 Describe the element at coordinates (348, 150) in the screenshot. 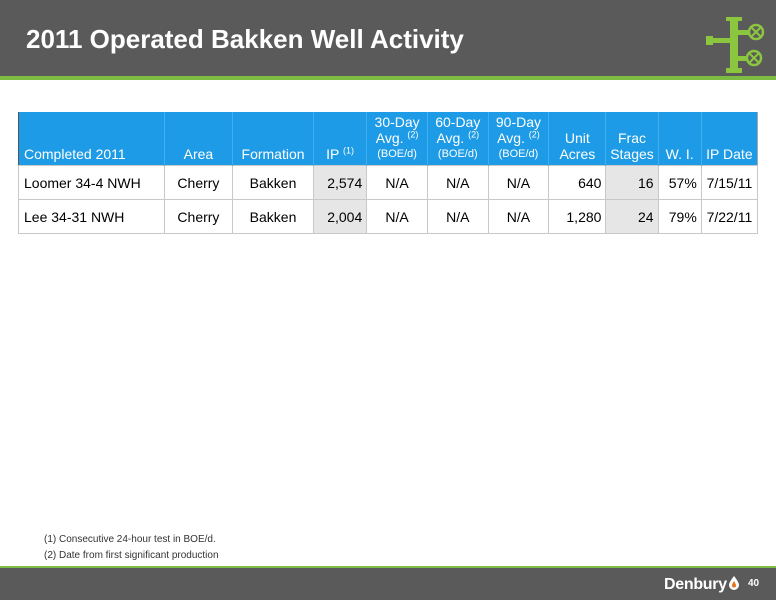

I see `column-header-footnote-ref: (1)` at that location.